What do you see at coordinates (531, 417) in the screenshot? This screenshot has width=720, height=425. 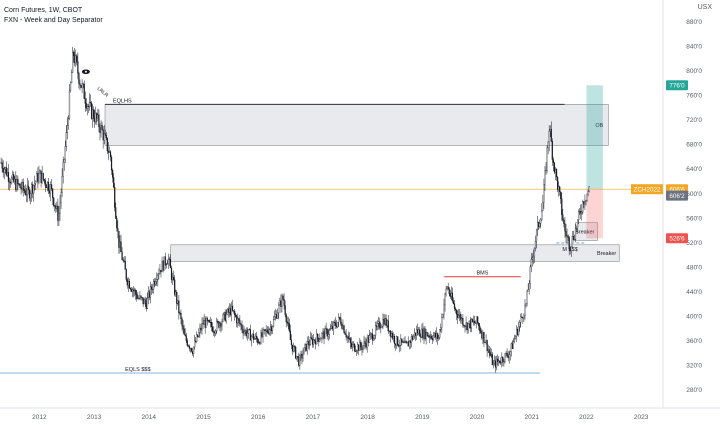 I see `x-tick-label: 2021` at bounding box center [531, 417].